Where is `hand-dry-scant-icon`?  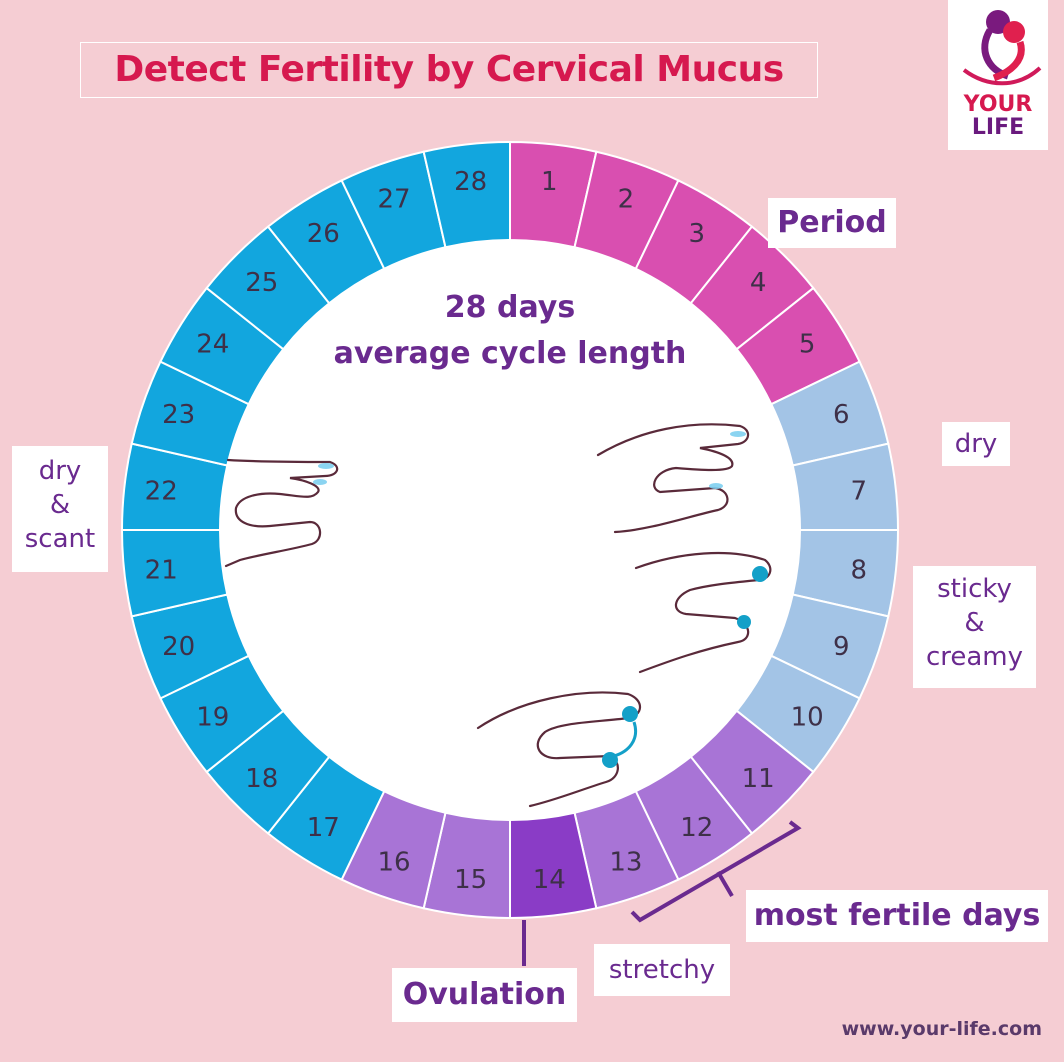 hand-dry-scant-icon is located at coordinates (281, 513).